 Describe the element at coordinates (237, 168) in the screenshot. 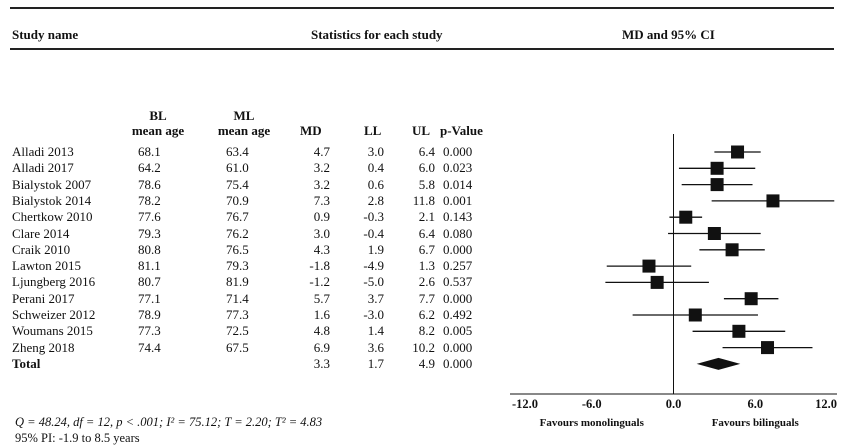

I see `ml-age-cell: 61.0` at that location.